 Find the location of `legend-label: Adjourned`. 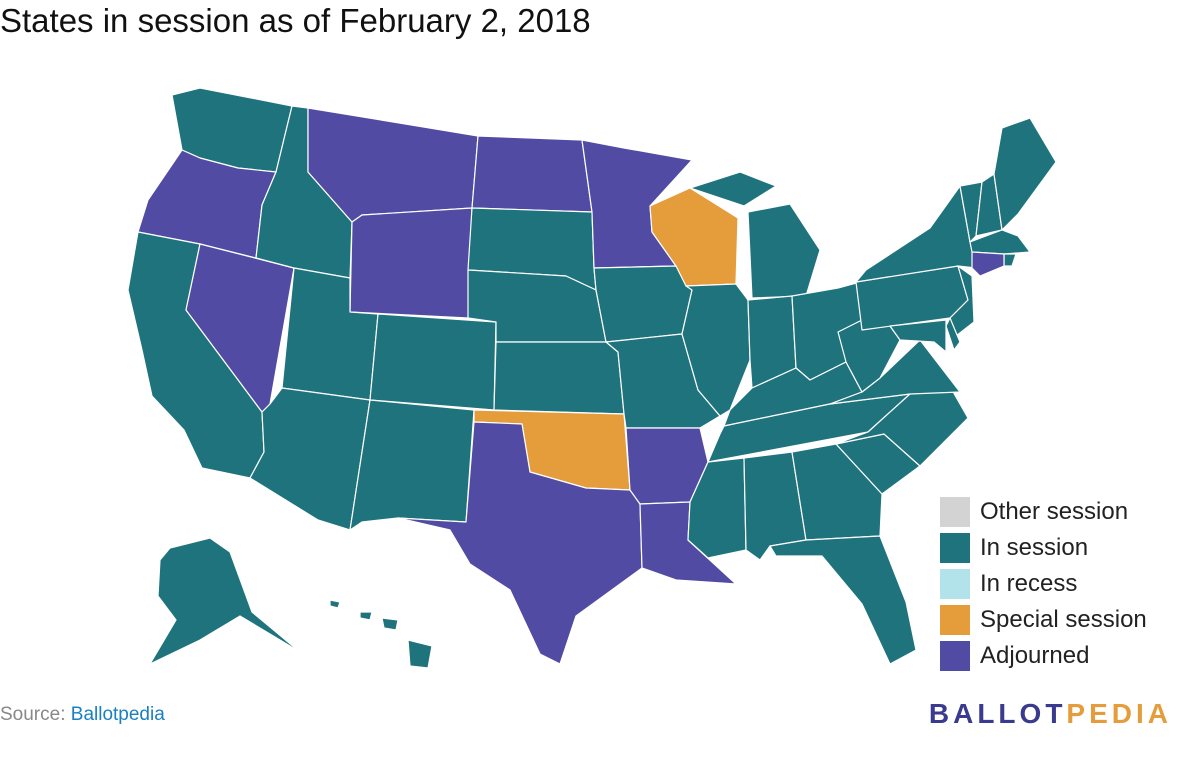

legend-label: Adjourned is located at coordinates (1035, 655).